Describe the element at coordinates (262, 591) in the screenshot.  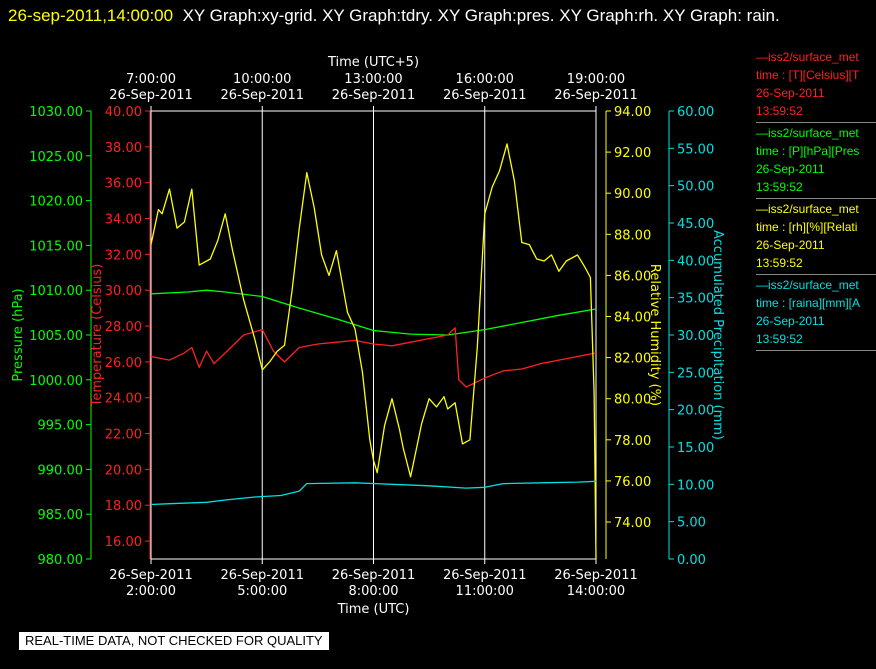
I see `x-tick-time: 5:00:00` at that location.